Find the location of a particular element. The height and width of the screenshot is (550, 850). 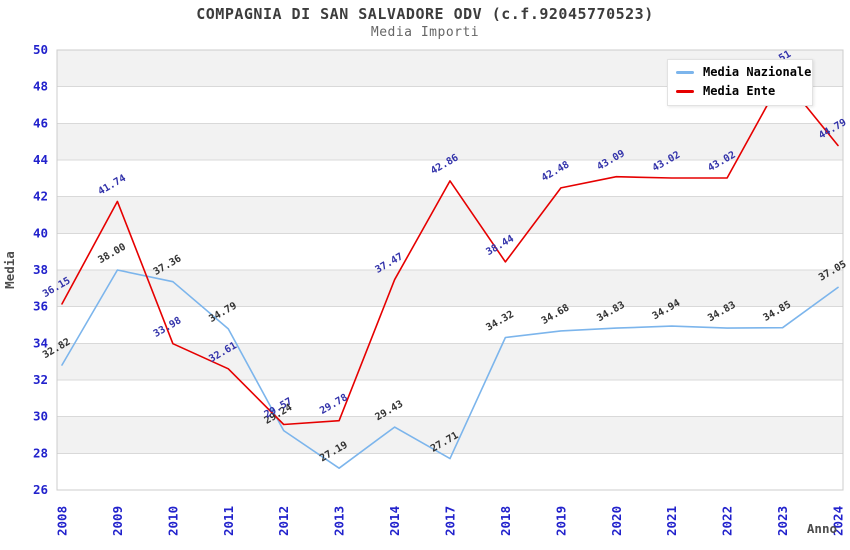

legend-item-media-nazionale: Media Nazionale is located at coordinates (743, 72).